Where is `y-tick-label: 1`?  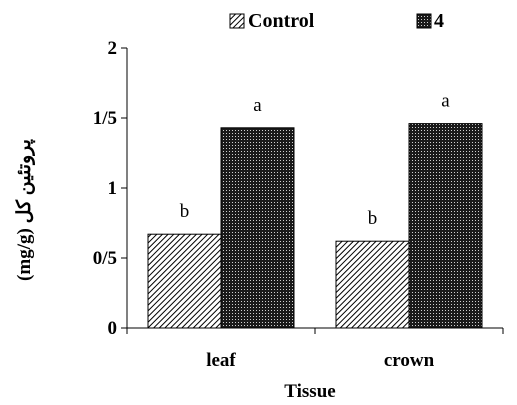
y-tick-label: 1 is located at coordinates (113, 188).